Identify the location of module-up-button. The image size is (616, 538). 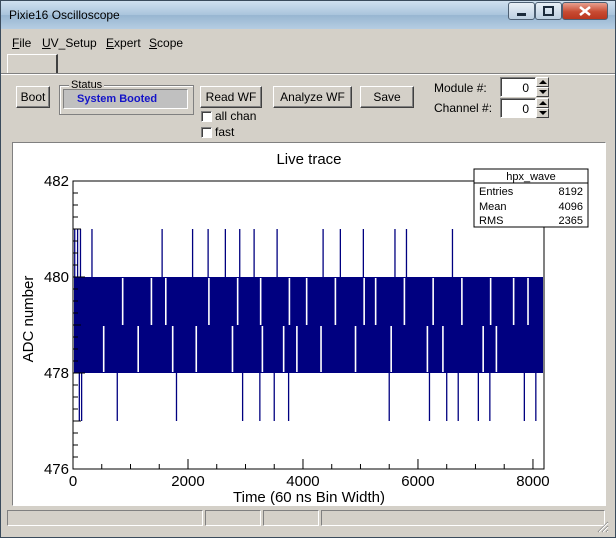
(542, 82).